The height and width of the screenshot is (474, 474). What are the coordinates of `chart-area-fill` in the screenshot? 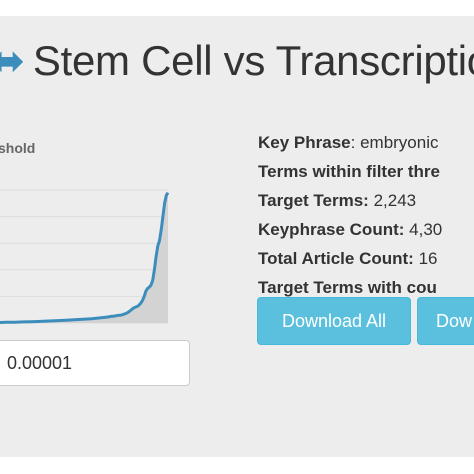 It's located at (84, 257).